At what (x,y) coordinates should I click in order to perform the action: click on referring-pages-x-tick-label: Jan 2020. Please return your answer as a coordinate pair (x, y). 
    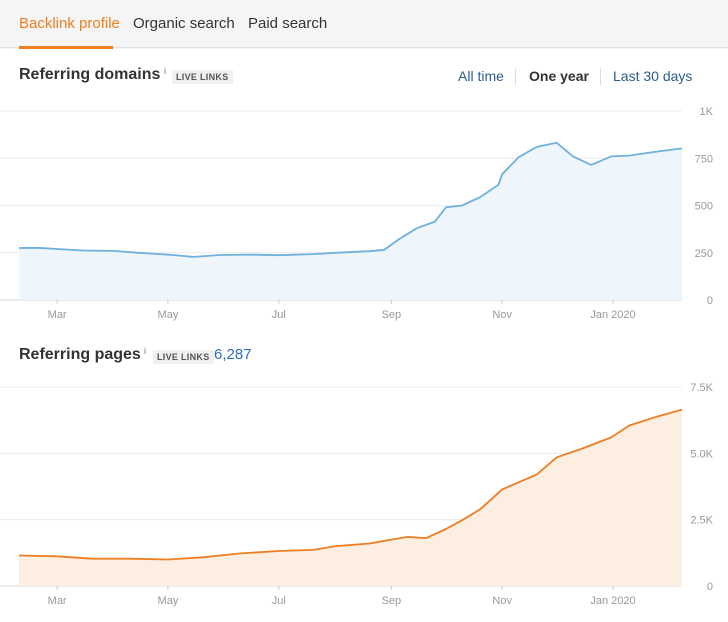
    Looking at the image, I should click on (612, 601).